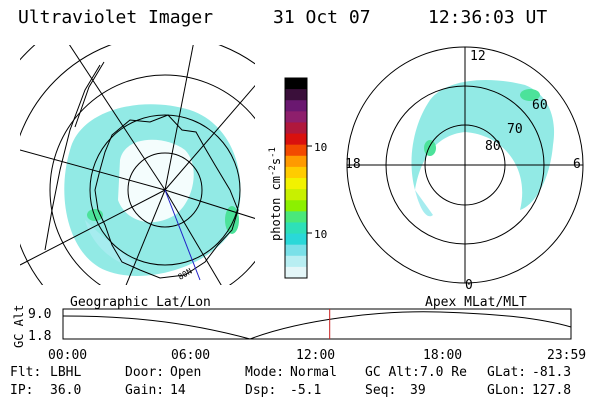  I want to click on mlt-label-18: 18, so click(353, 164).